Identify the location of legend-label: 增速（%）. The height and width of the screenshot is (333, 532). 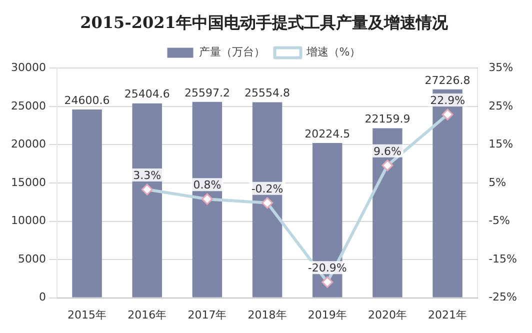
(333, 52).